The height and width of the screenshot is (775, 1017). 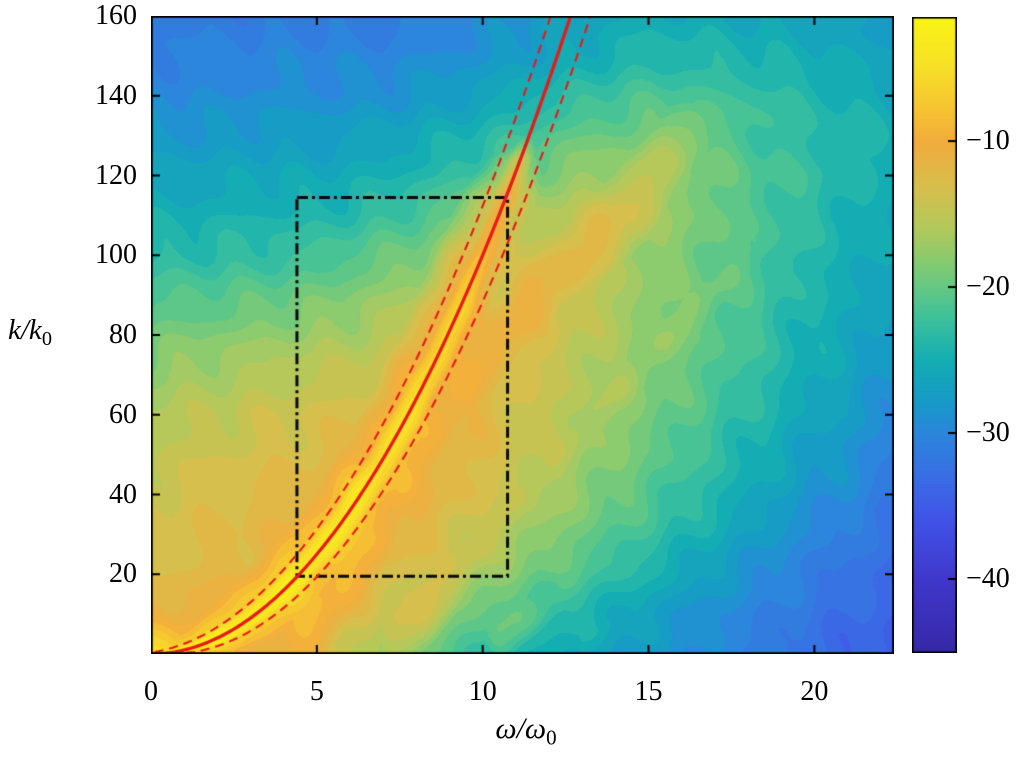 What do you see at coordinates (123, 574) in the screenshot?
I see `y-tick-label: 20` at bounding box center [123, 574].